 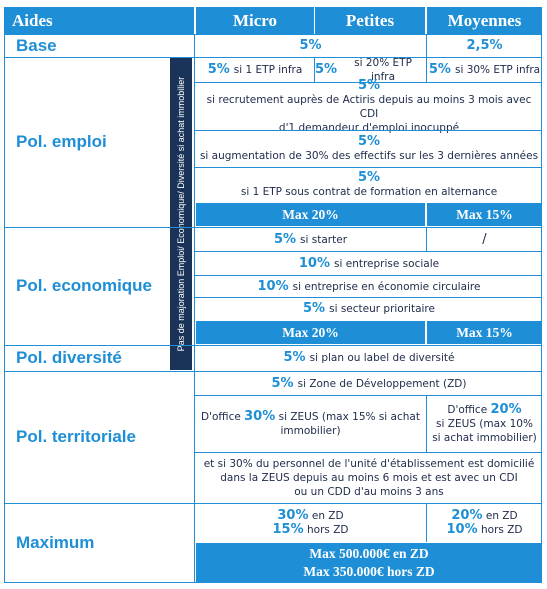 I want to click on emploi-moyennes-pct: 5%, so click(x=439, y=69).